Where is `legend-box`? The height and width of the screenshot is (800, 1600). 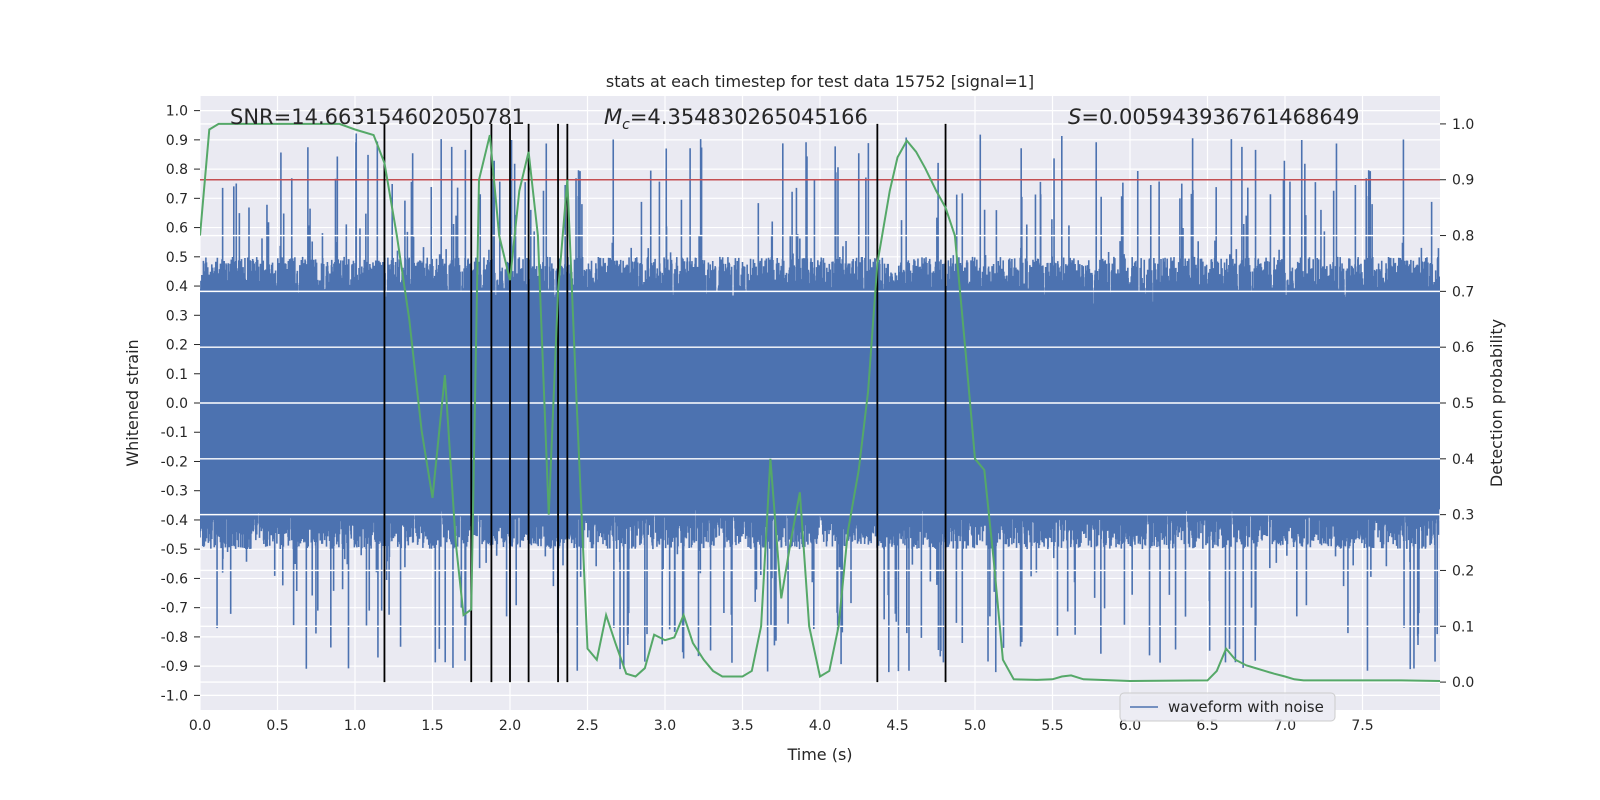 legend-box is located at coordinates (1227, 707).